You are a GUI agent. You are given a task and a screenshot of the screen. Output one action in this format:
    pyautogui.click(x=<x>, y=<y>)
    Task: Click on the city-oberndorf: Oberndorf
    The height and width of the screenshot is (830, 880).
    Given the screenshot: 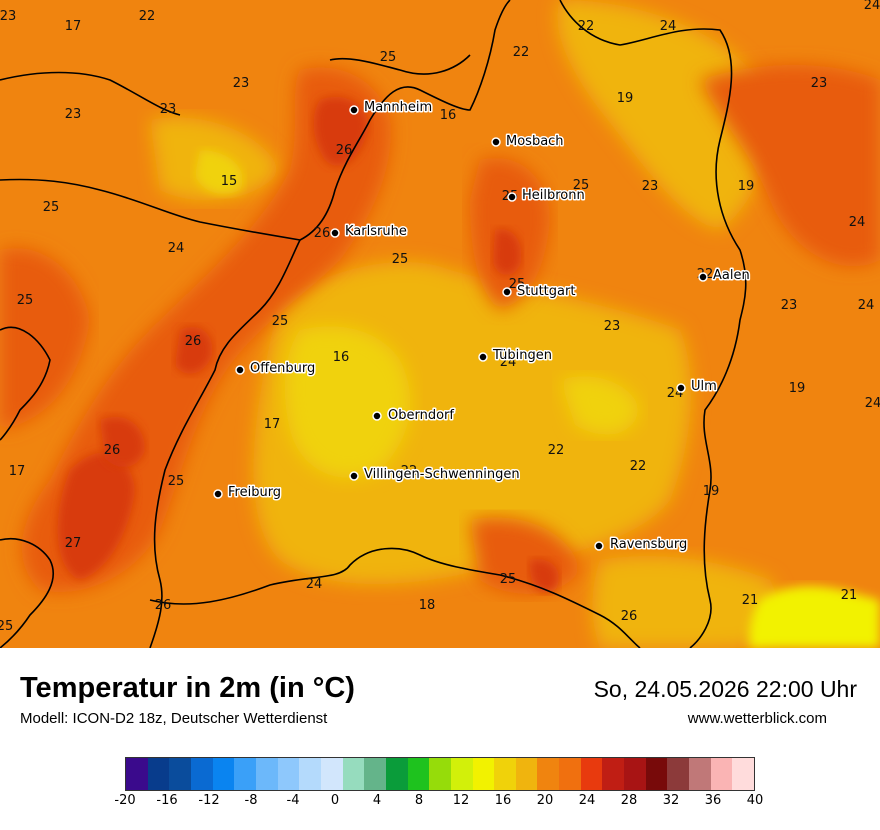 What is the action you would take?
    pyautogui.click(x=414, y=416)
    